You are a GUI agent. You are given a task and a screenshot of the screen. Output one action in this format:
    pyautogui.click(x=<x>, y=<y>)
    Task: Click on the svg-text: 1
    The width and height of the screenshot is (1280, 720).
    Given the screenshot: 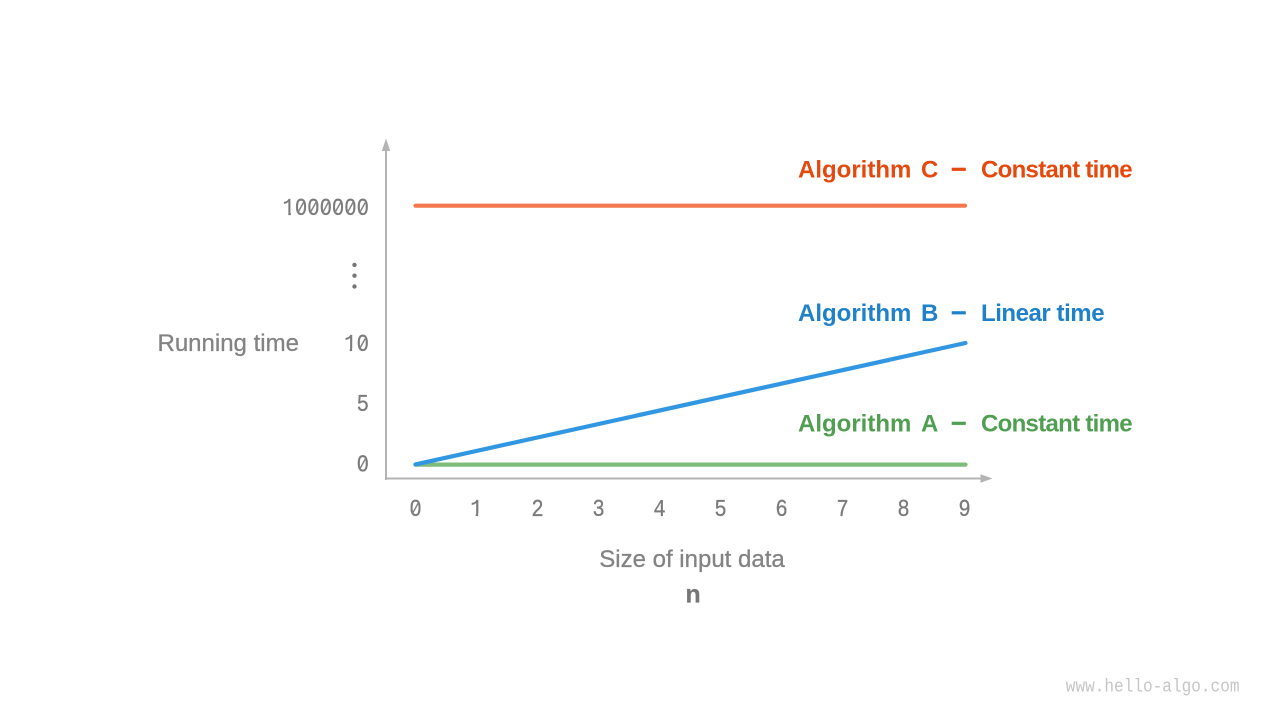 What is the action you would take?
    pyautogui.click(x=476, y=510)
    